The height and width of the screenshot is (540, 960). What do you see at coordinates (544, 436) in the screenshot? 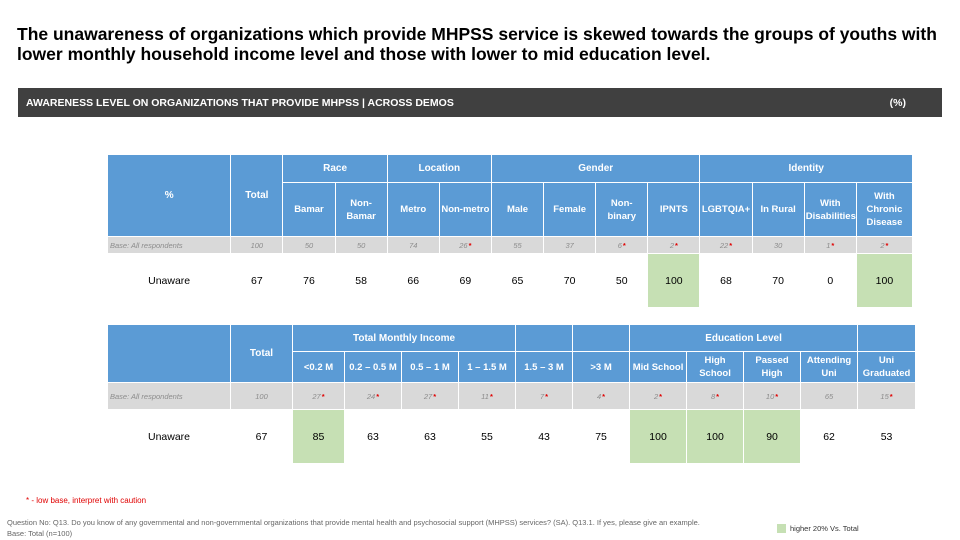
I see `value-cell: 43` at bounding box center [544, 436].